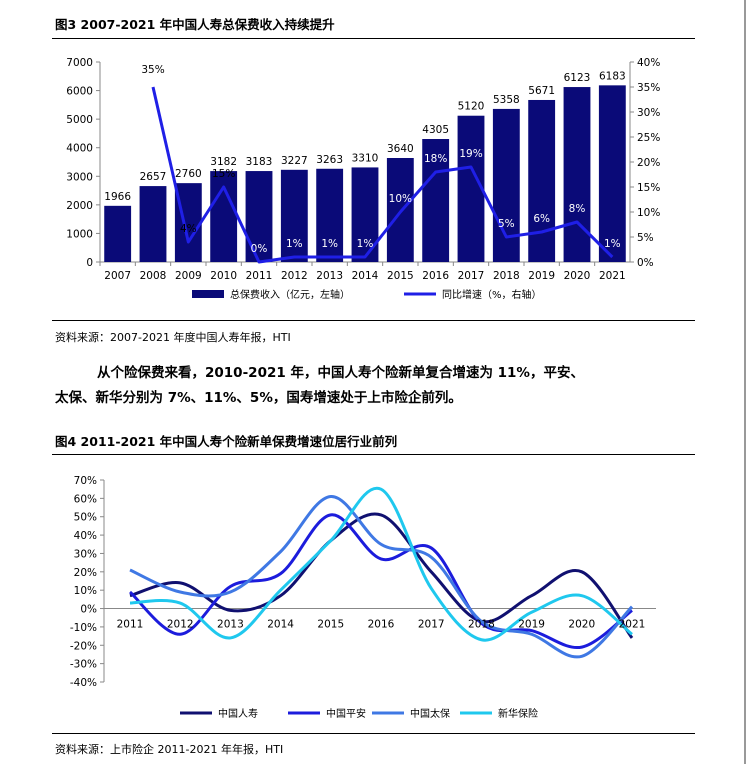  I want to click on page-edge-line, so click(745, 382).